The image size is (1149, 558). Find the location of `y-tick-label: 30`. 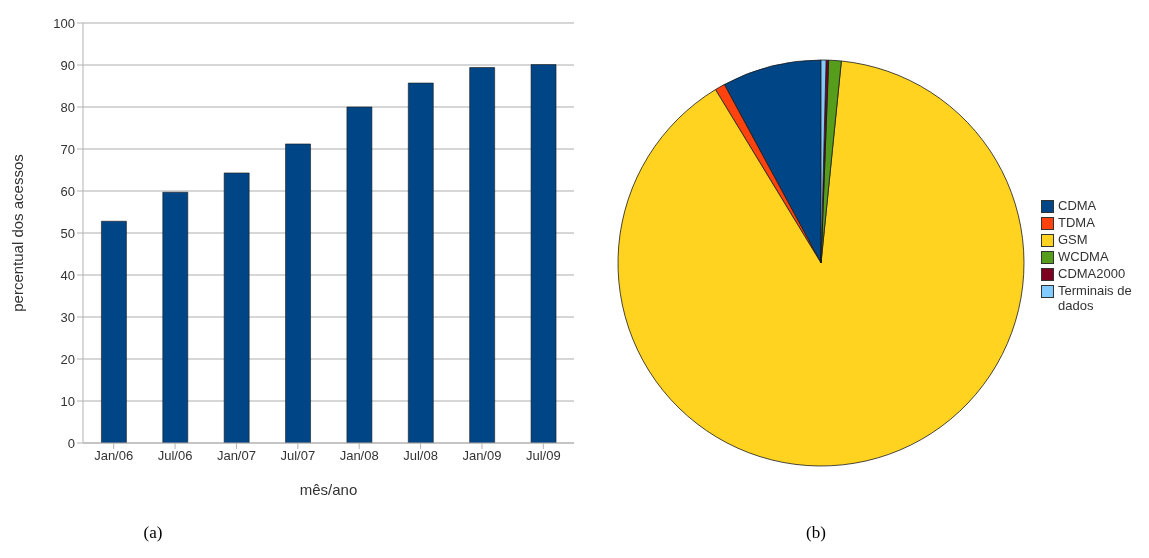

y-tick-label: 30 is located at coordinates (67, 317).